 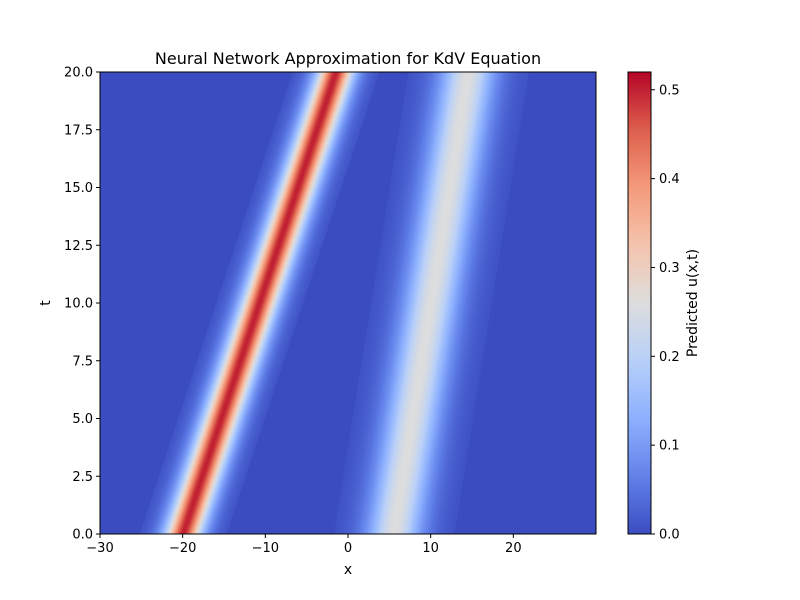 I want to click on y-tick-label: 10.0, so click(x=78, y=304).